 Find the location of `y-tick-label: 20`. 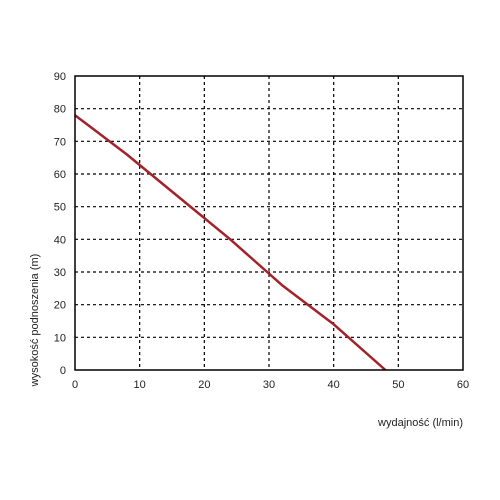

y-tick-label: 20 is located at coordinates (60, 306).